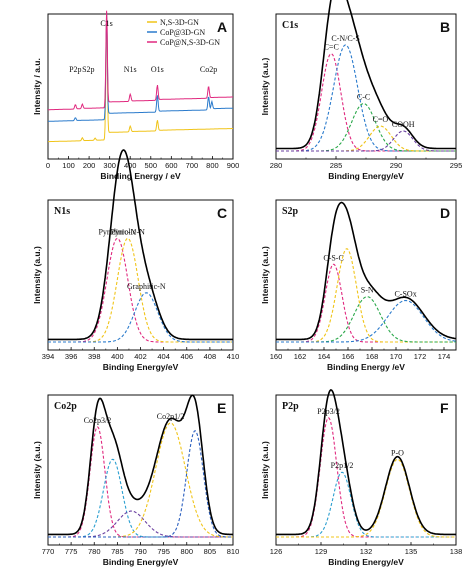 This screenshot has height=587, width=468. What do you see at coordinates (89, 165) in the screenshot?
I see `x-tick-label: 200` at bounding box center [89, 165].